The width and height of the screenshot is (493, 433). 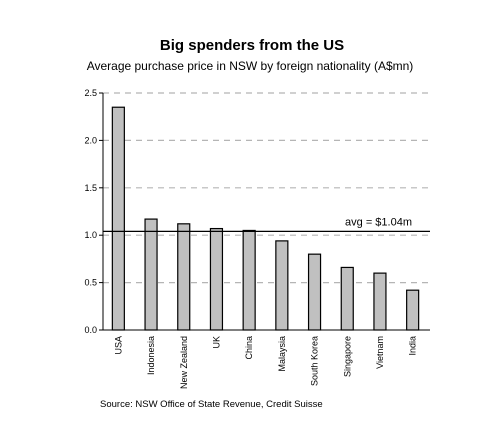 What do you see at coordinates (184, 362) in the screenshot?
I see `x-category-label: New Zealand` at bounding box center [184, 362].